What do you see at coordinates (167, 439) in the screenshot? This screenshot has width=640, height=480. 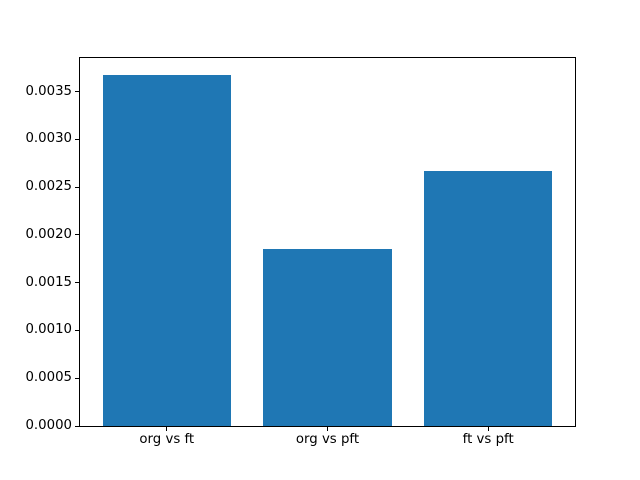 I see `x-tick-label-org-vs-ft: org vs ft` at bounding box center [167, 439].